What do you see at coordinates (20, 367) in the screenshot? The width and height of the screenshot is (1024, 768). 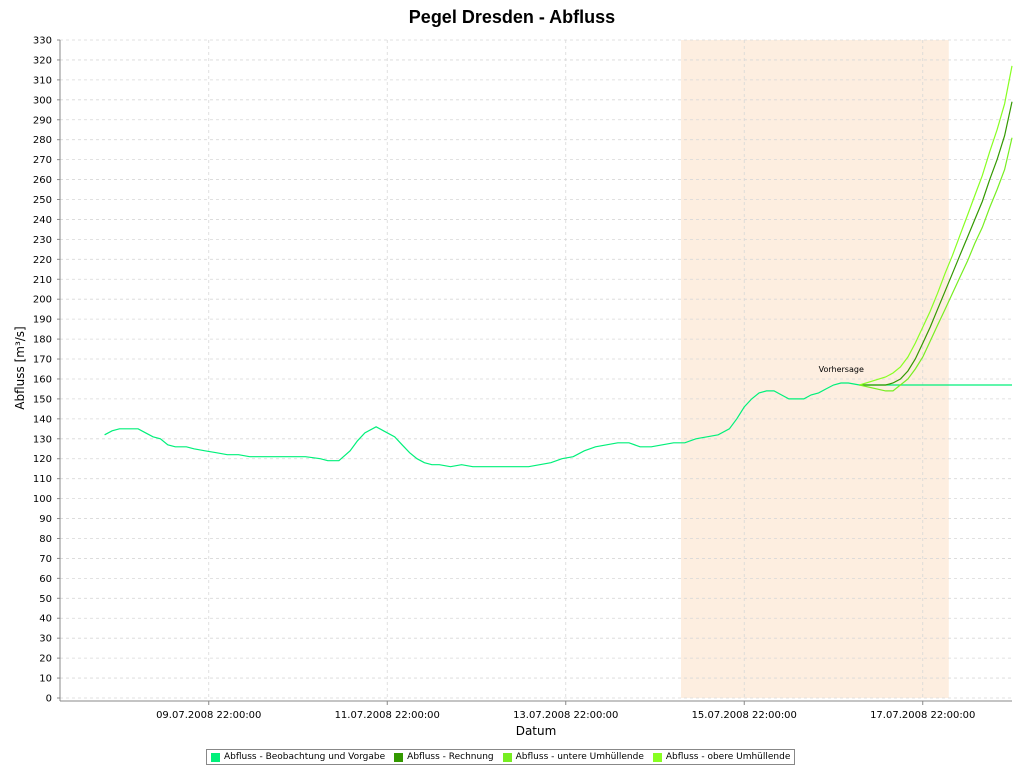 I see `y-axis-label: Abfluss [m³/s]` at bounding box center [20, 367].